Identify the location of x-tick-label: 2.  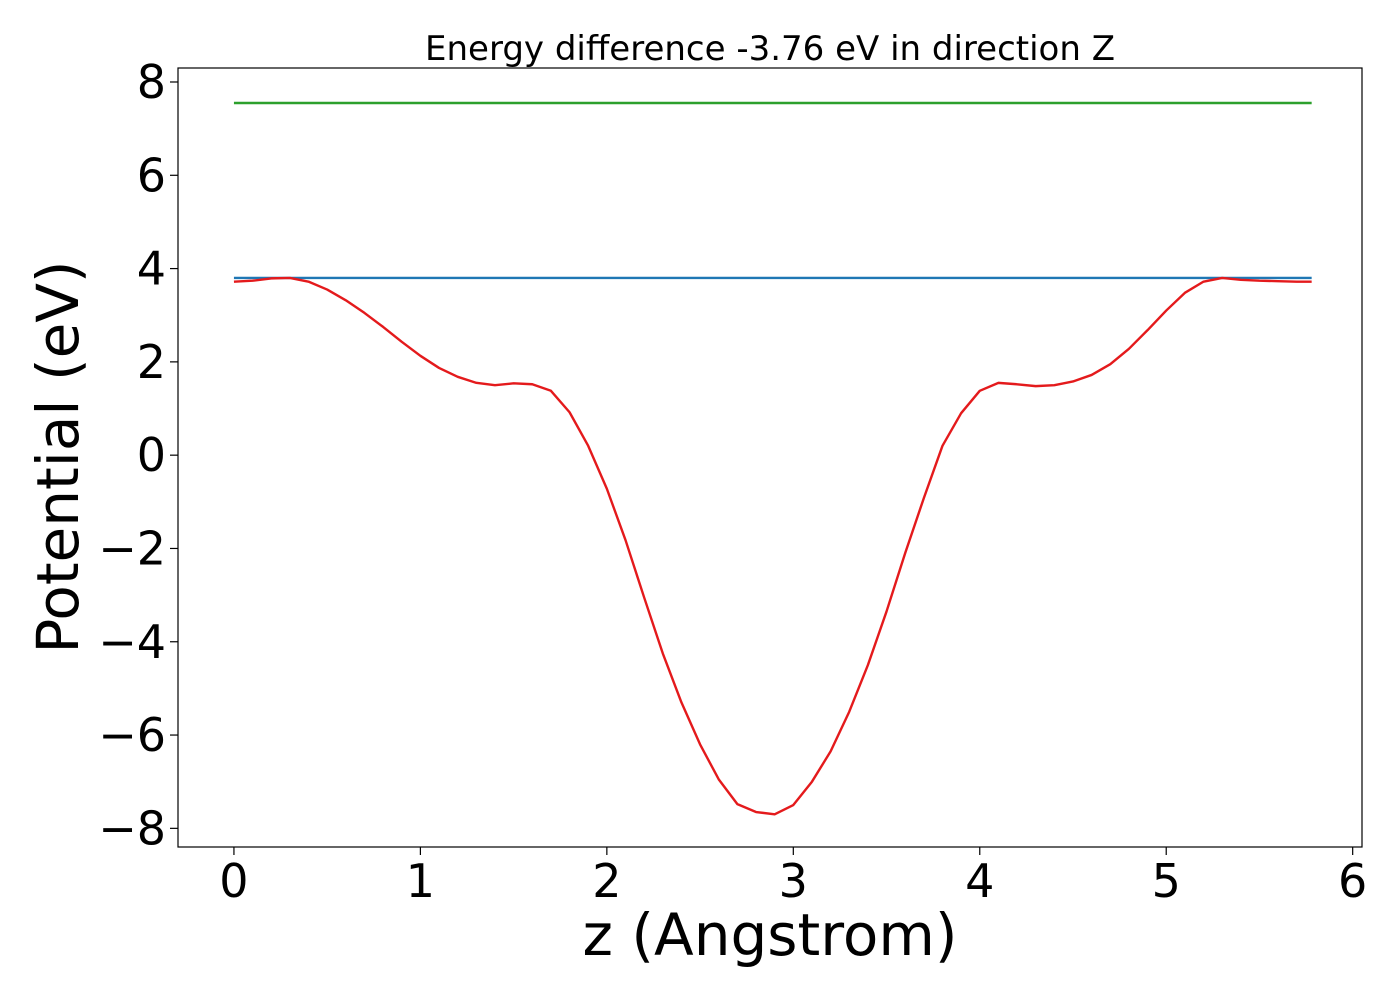
(606, 881).